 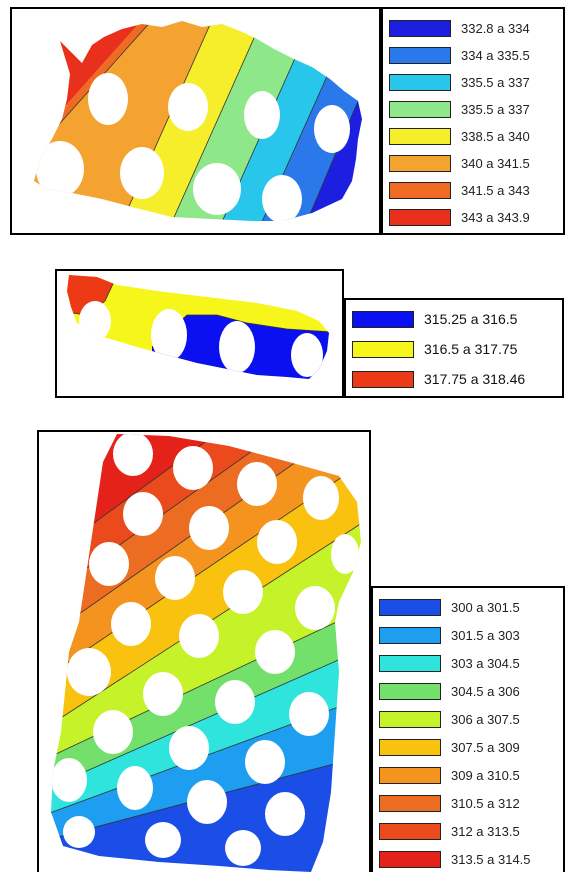 What do you see at coordinates (495, 163) in the screenshot?
I see `top-legend-label: 340 a 341.5` at bounding box center [495, 163].